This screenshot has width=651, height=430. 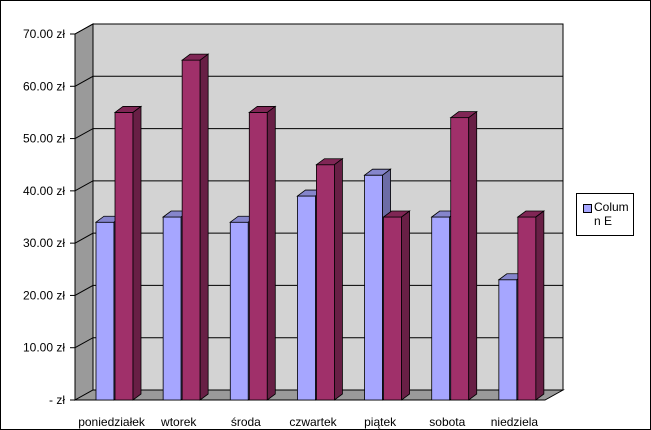 I want to click on x-tick-label: piątek, so click(x=380, y=422).